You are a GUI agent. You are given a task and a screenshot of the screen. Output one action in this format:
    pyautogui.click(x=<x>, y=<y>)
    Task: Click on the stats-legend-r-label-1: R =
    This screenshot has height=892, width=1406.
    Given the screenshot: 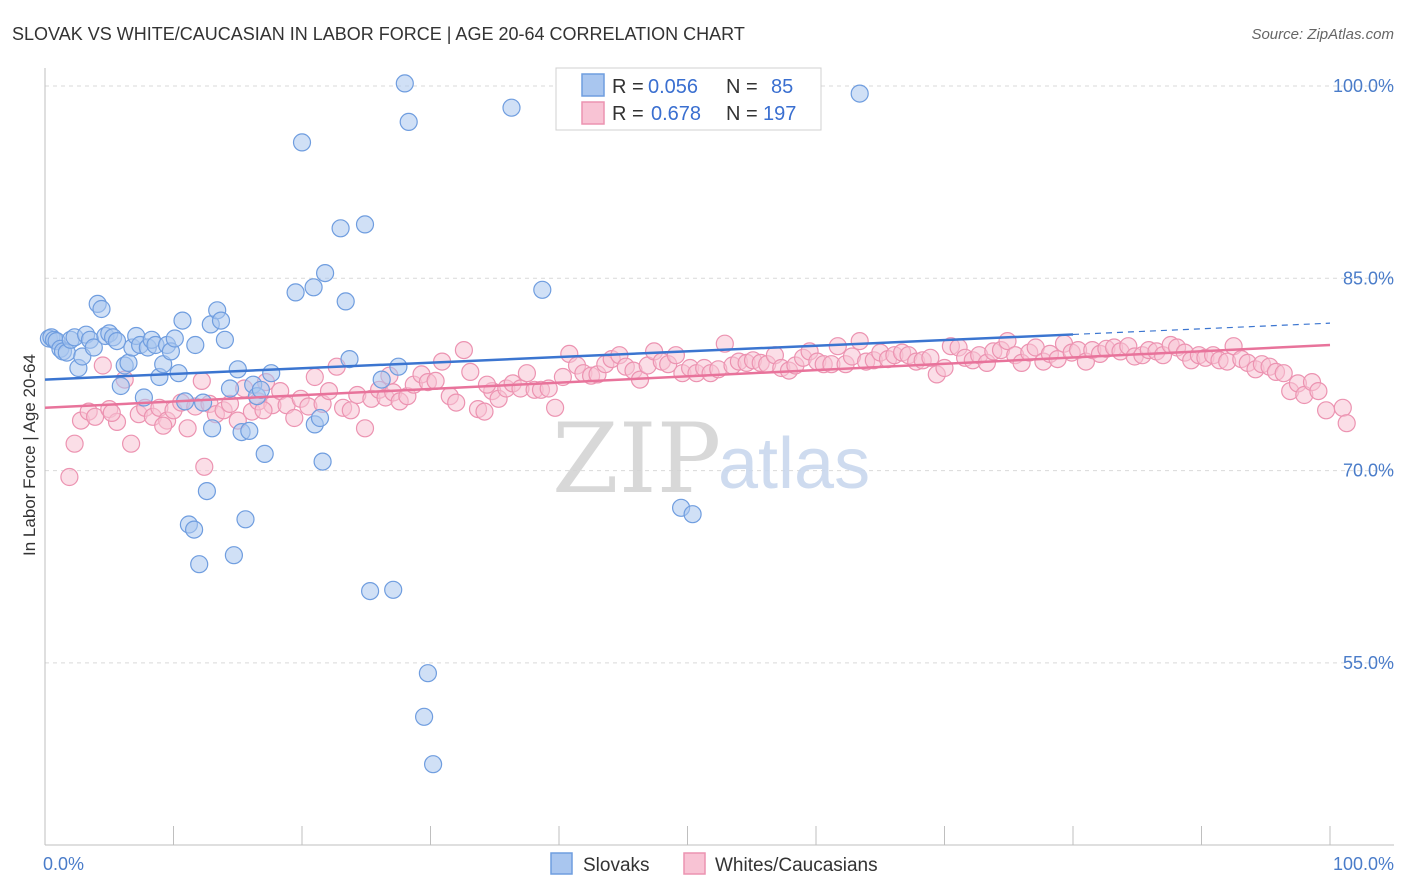 What is the action you would take?
    pyautogui.click(x=628, y=87)
    